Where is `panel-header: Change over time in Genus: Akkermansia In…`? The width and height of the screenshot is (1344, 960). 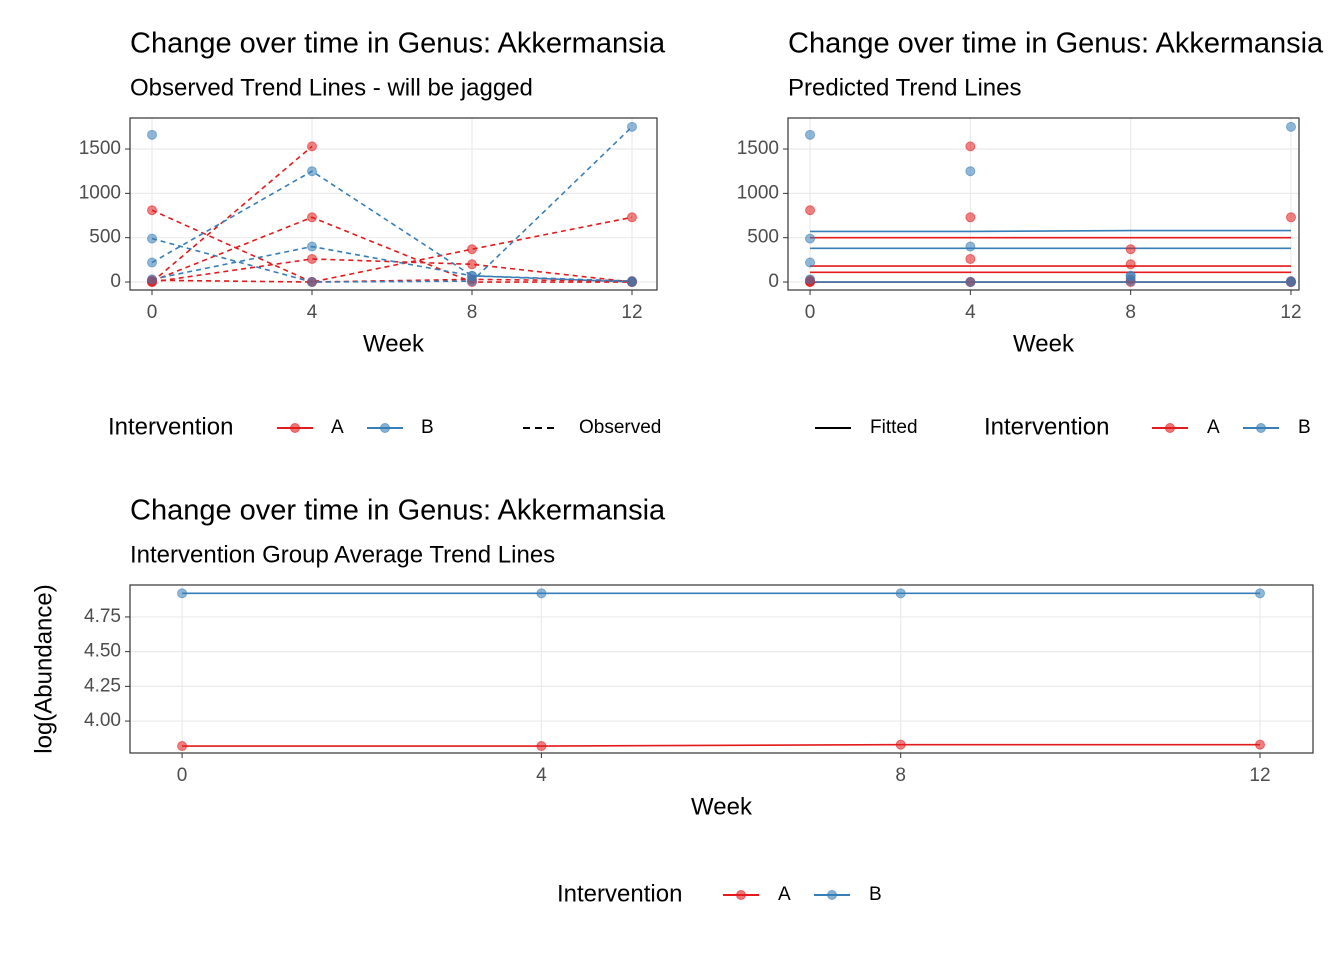 panel-header: Change over time in Genus: Akkermansia In… is located at coordinates (398, 532).